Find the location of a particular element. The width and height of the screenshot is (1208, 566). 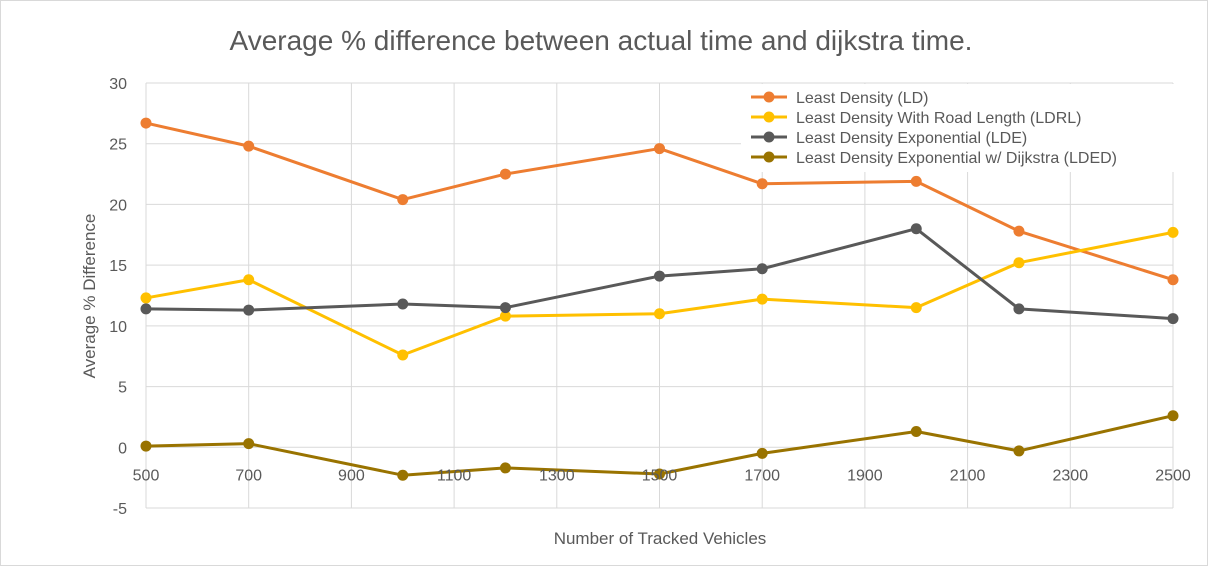

x-tick-label: 700 is located at coordinates (248, 475).